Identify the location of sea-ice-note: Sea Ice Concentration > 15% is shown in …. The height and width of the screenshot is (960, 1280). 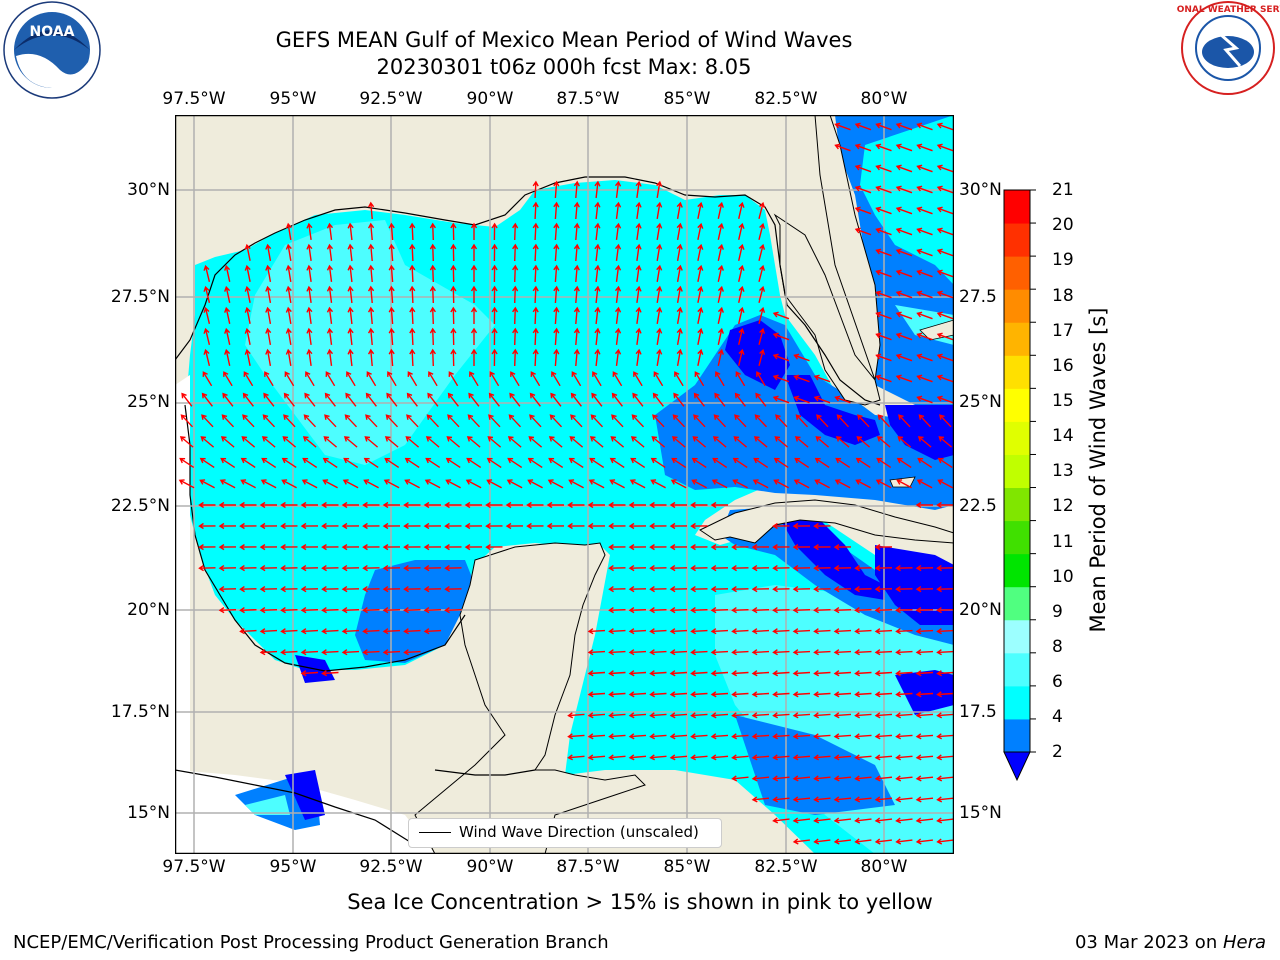
(640, 902).